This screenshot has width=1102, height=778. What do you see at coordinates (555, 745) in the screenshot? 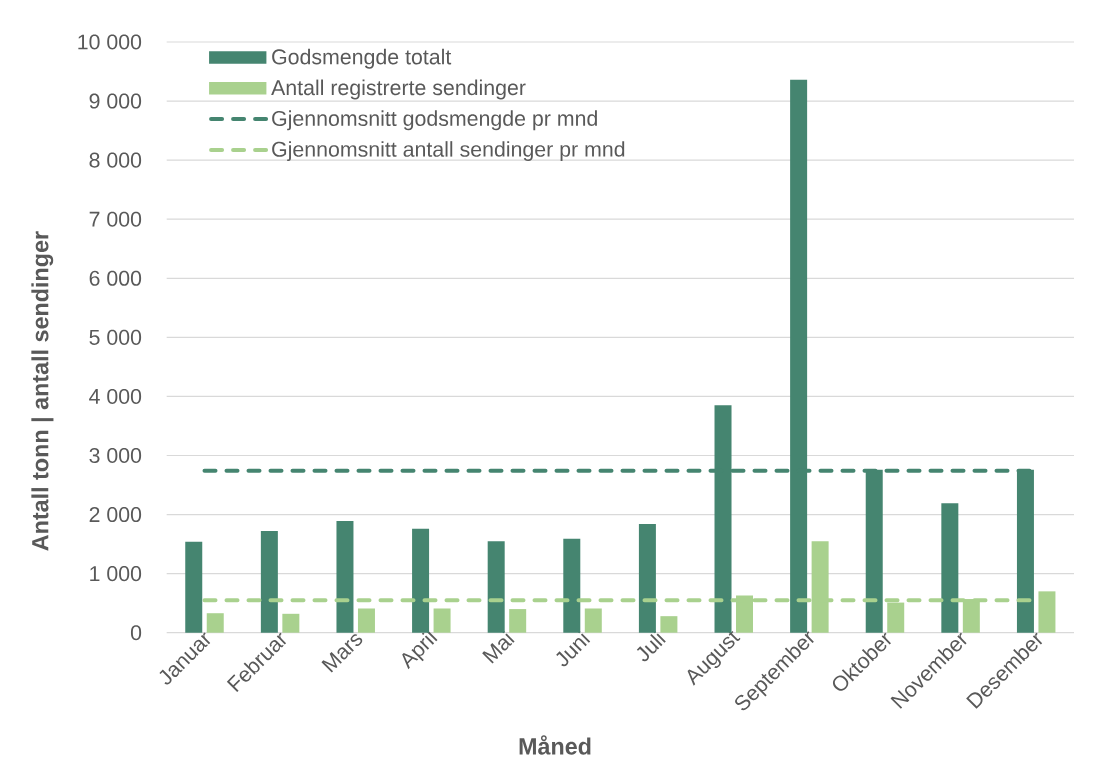
I see `x-axis-title: Måned` at bounding box center [555, 745].